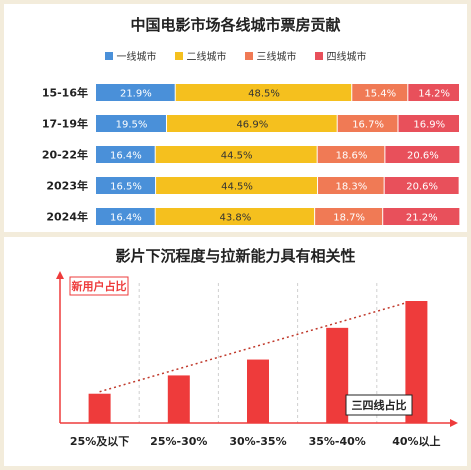  I want to click on top-chart-legend: 一线城市 二线城市 三线城市 四线城市, so click(235, 55).